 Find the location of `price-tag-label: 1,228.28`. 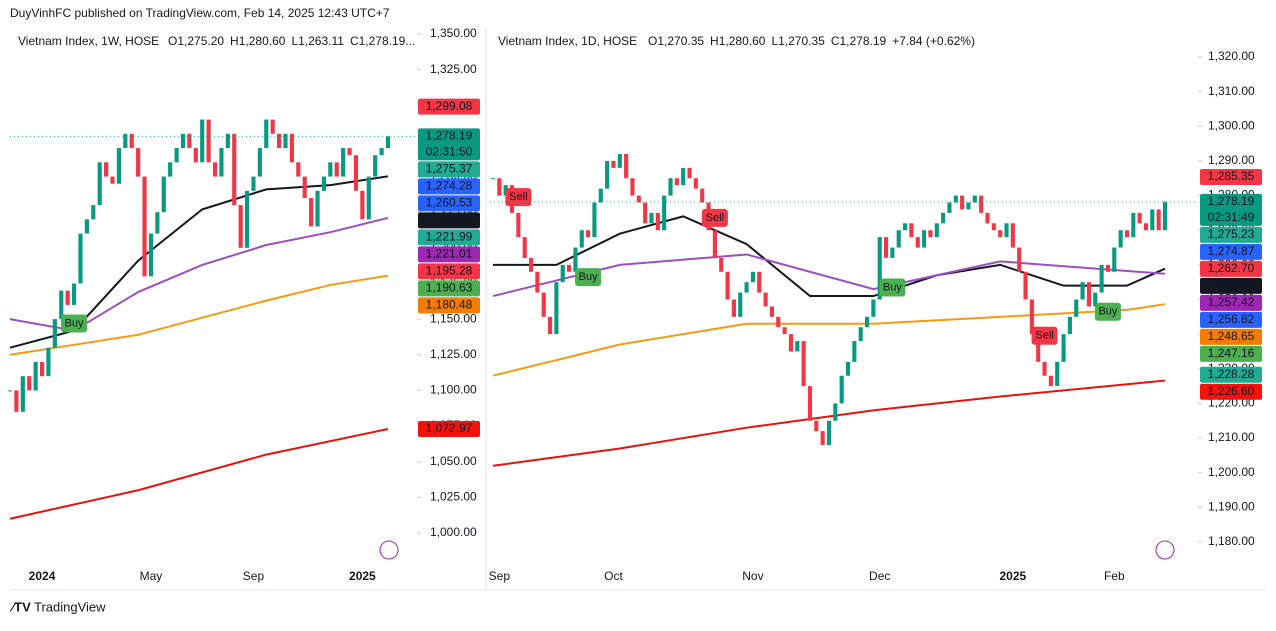

price-tag-label: 1,228.28 is located at coordinates (1231, 374).